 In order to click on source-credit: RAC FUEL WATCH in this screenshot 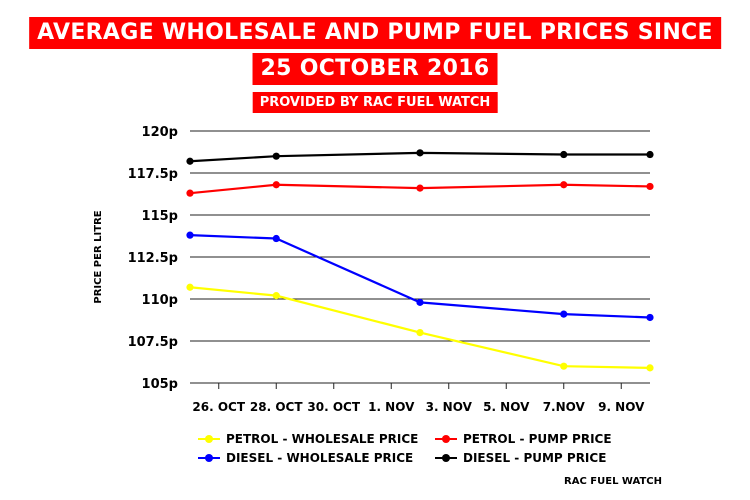, I will do `click(613, 481)`.